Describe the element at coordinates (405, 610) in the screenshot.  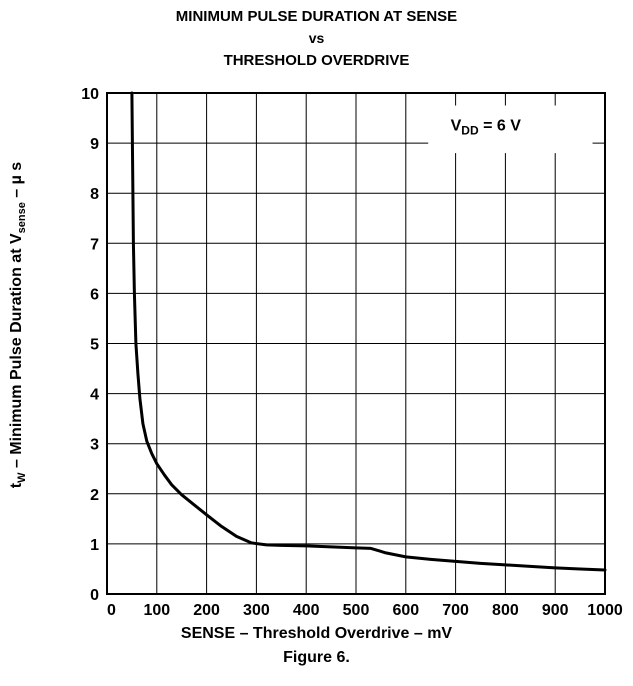
I see `x-tick-label: 600` at that location.